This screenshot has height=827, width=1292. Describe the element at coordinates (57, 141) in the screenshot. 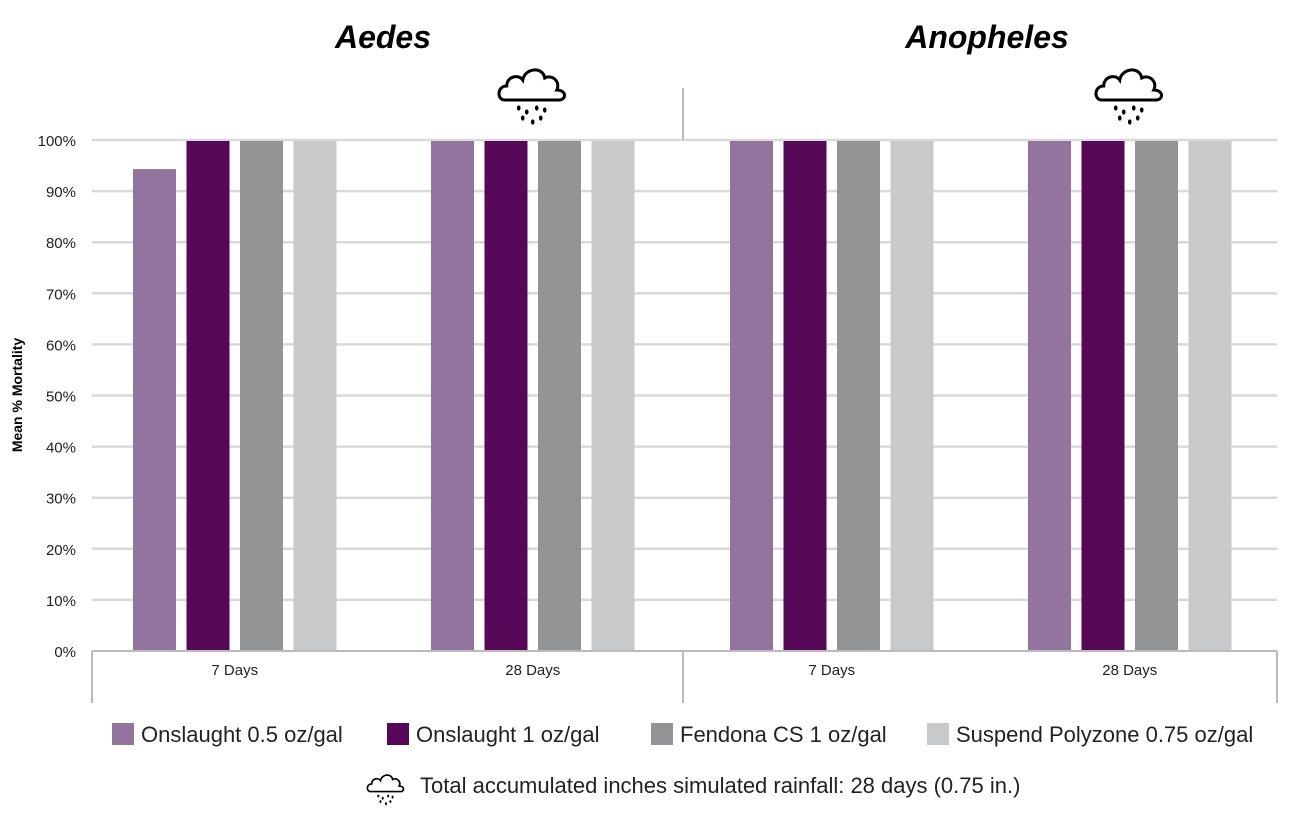

I see `y-tick-label: 100%` at that location.